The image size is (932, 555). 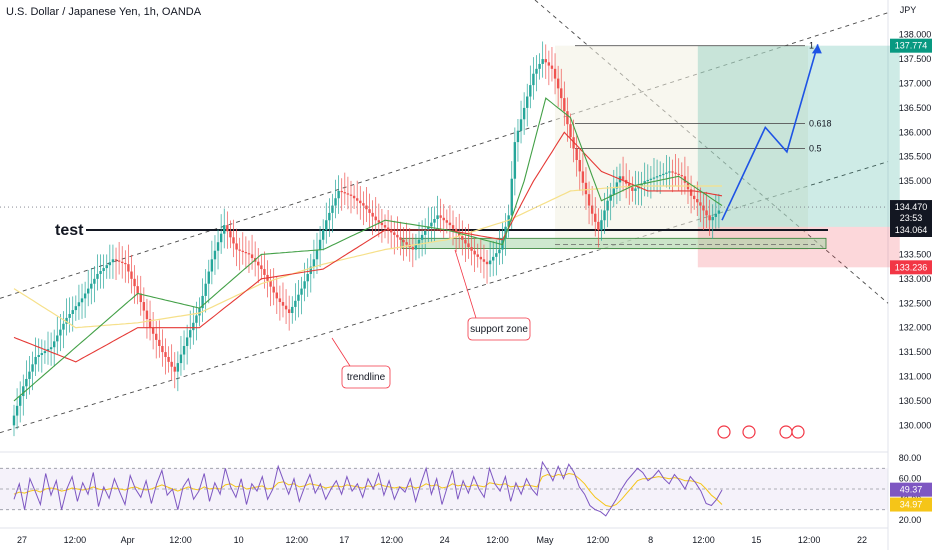 I want to click on price-label-entry-bg, so click(x=911, y=230).